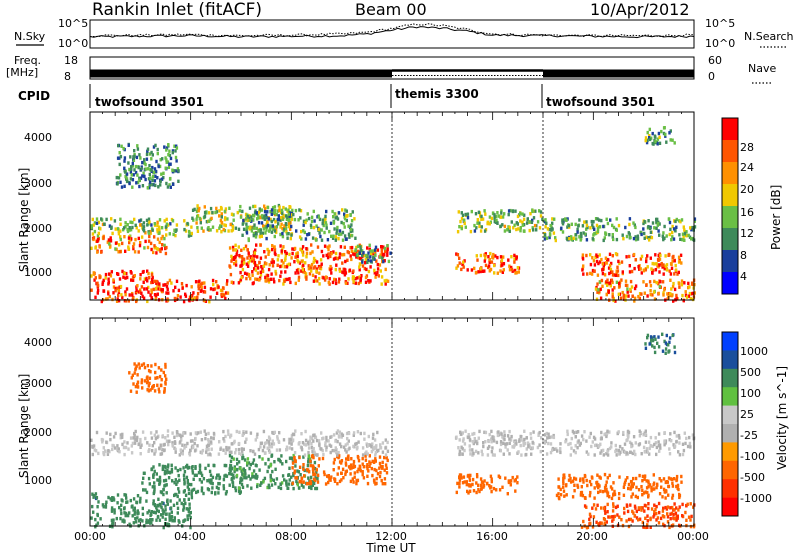 This screenshot has width=800, height=554. Describe the element at coordinates (38, 137) in the screenshot. I see `power-ytick-4000: 4000` at that location.